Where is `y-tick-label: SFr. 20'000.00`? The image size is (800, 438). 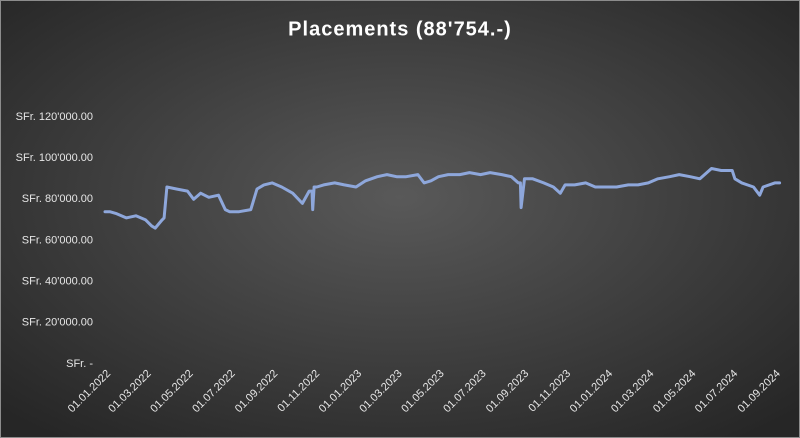
y-tick-label: SFr. 20'000.00 is located at coordinates (57, 323).